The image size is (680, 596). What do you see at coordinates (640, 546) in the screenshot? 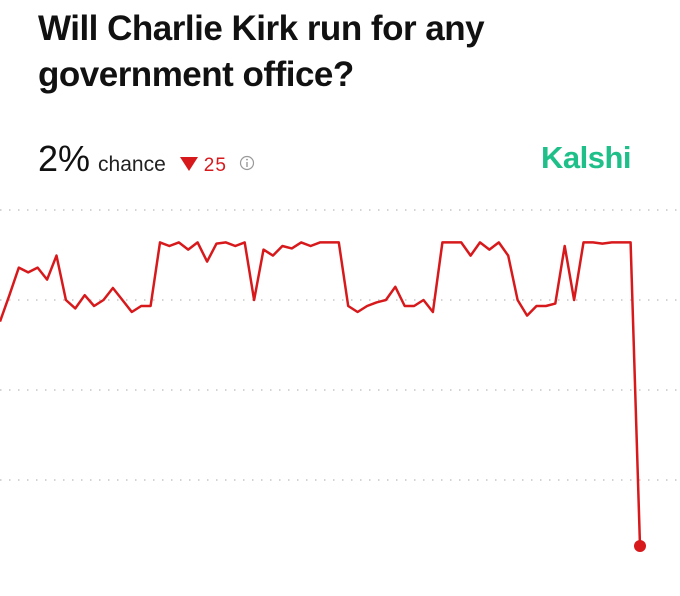
I see `last-point` at bounding box center [640, 546].